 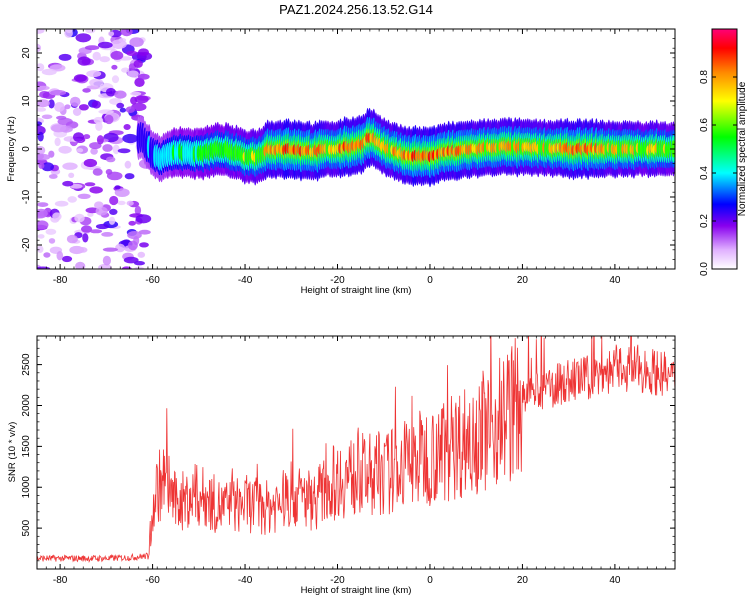 I want to click on y-tick-label: 10, so click(x=26, y=101).